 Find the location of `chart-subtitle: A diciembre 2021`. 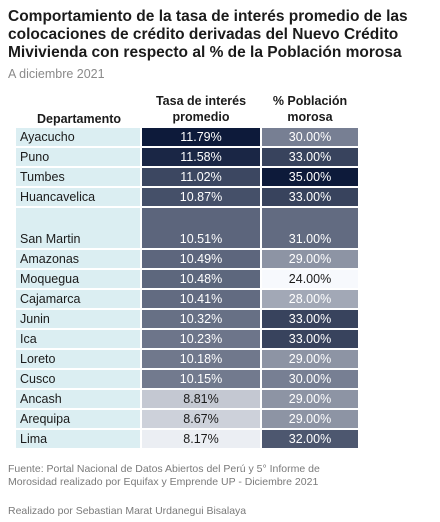

chart-subtitle: A diciembre 2021 is located at coordinates (56, 74).